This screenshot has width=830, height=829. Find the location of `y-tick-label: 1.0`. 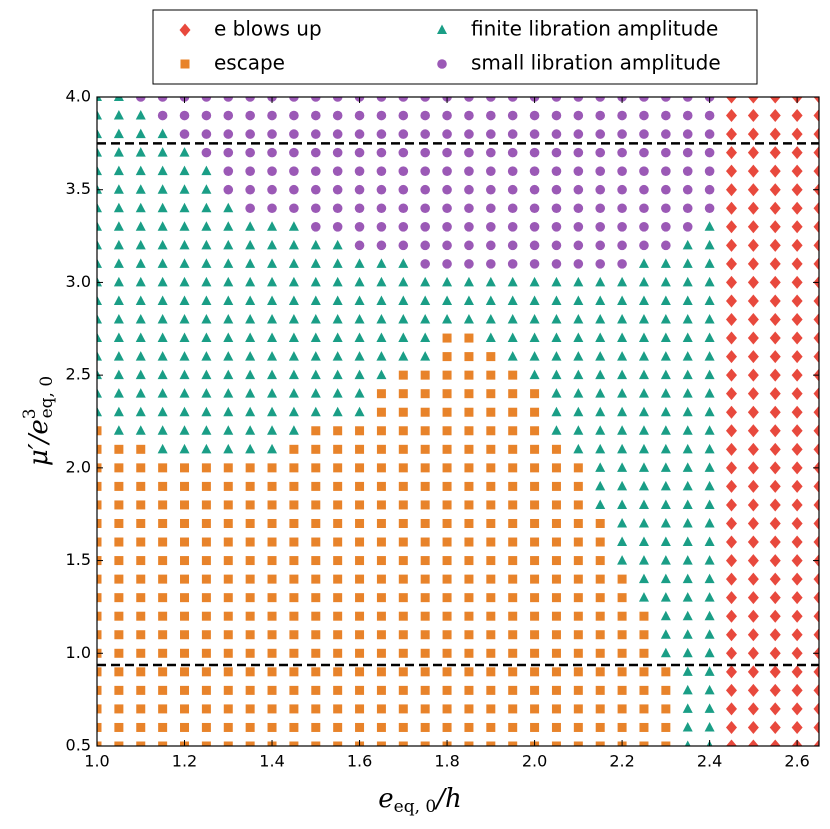

y-tick-label: 1.0 is located at coordinates (78, 652).